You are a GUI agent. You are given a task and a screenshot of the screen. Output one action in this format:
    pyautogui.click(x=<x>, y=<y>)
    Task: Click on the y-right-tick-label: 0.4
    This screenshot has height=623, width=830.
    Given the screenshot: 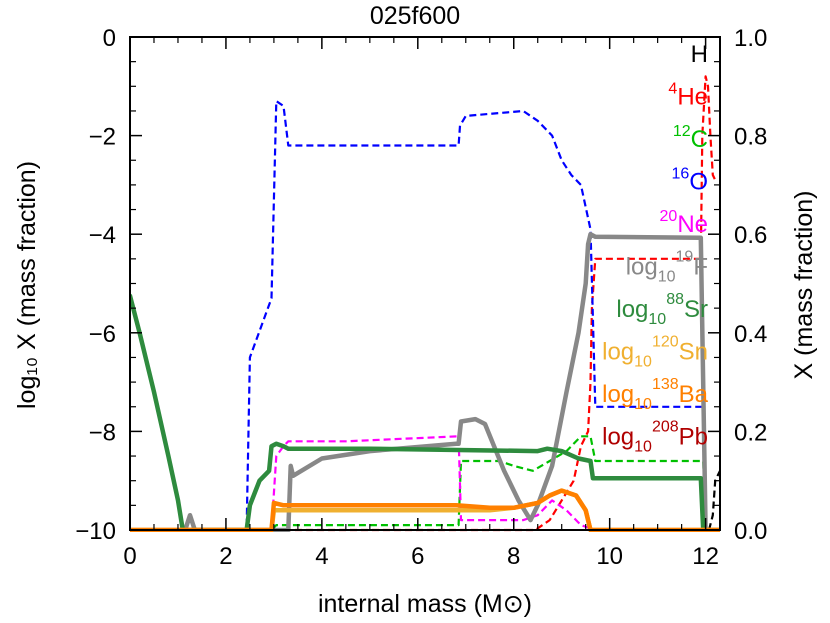 What is the action you would take?
    pyautogui.click(x=750, y=334)
    